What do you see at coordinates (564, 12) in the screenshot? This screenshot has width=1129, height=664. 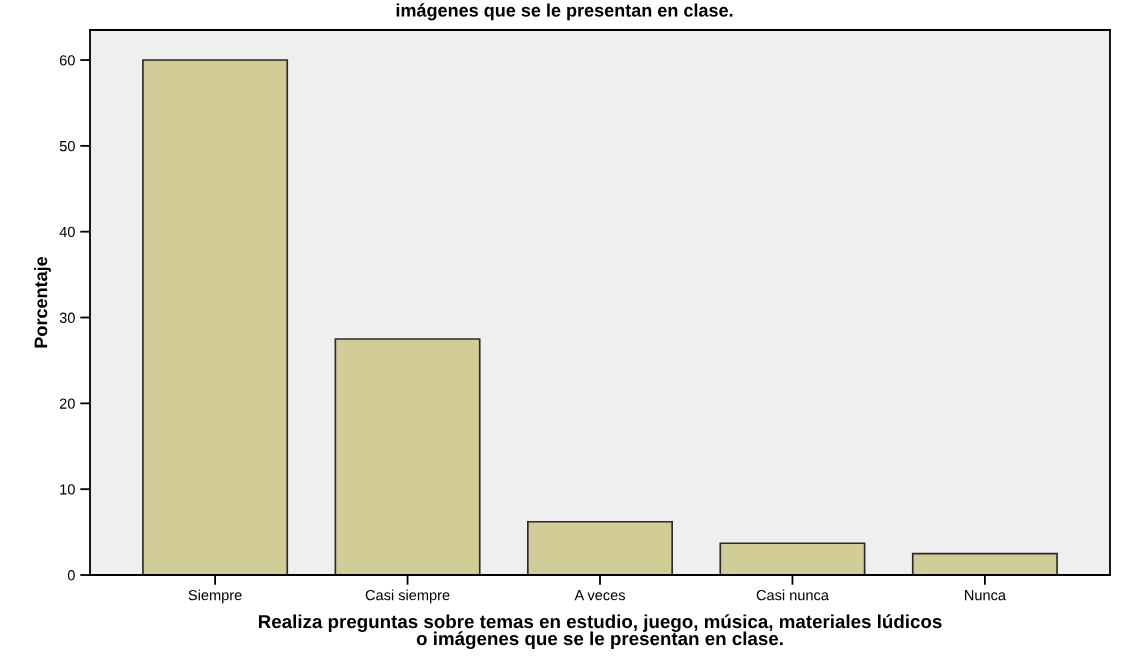 I see `chart-title: imágenes que se le presentan en clase.` at bounding box center [564, 12].